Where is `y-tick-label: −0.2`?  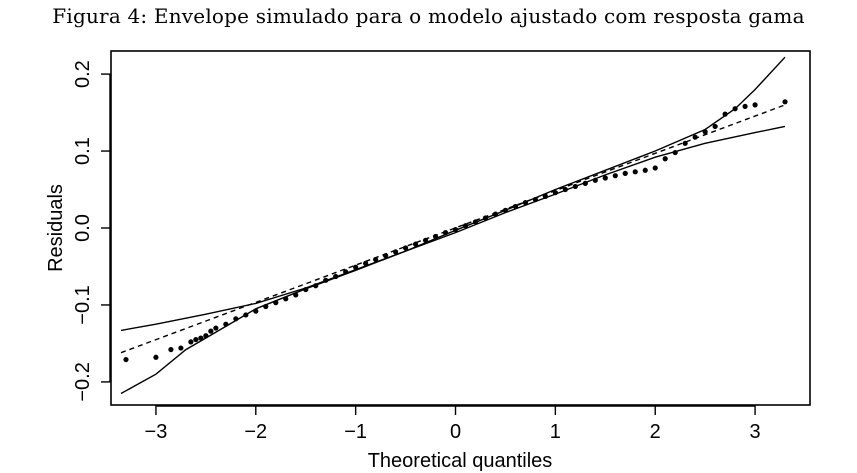 y-tick-label: −0.2 is located at coordinates (83, 381).